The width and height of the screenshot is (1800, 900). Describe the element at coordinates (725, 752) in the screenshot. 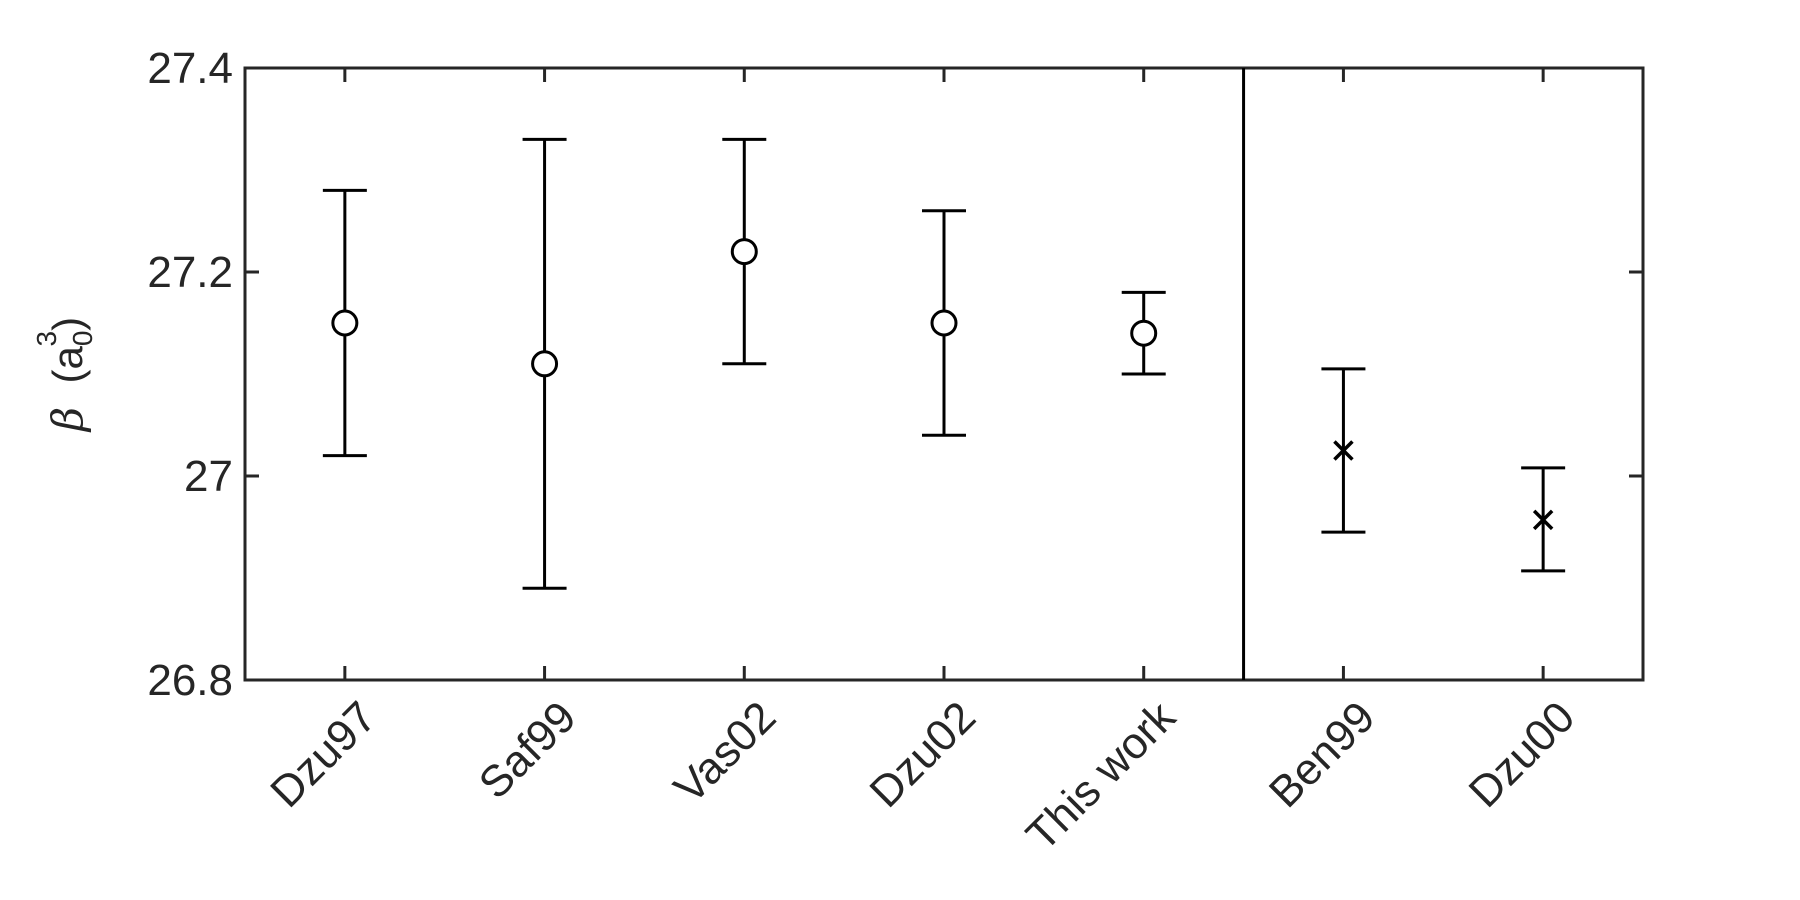

I see `x-tick-label: Vas02` at that location.